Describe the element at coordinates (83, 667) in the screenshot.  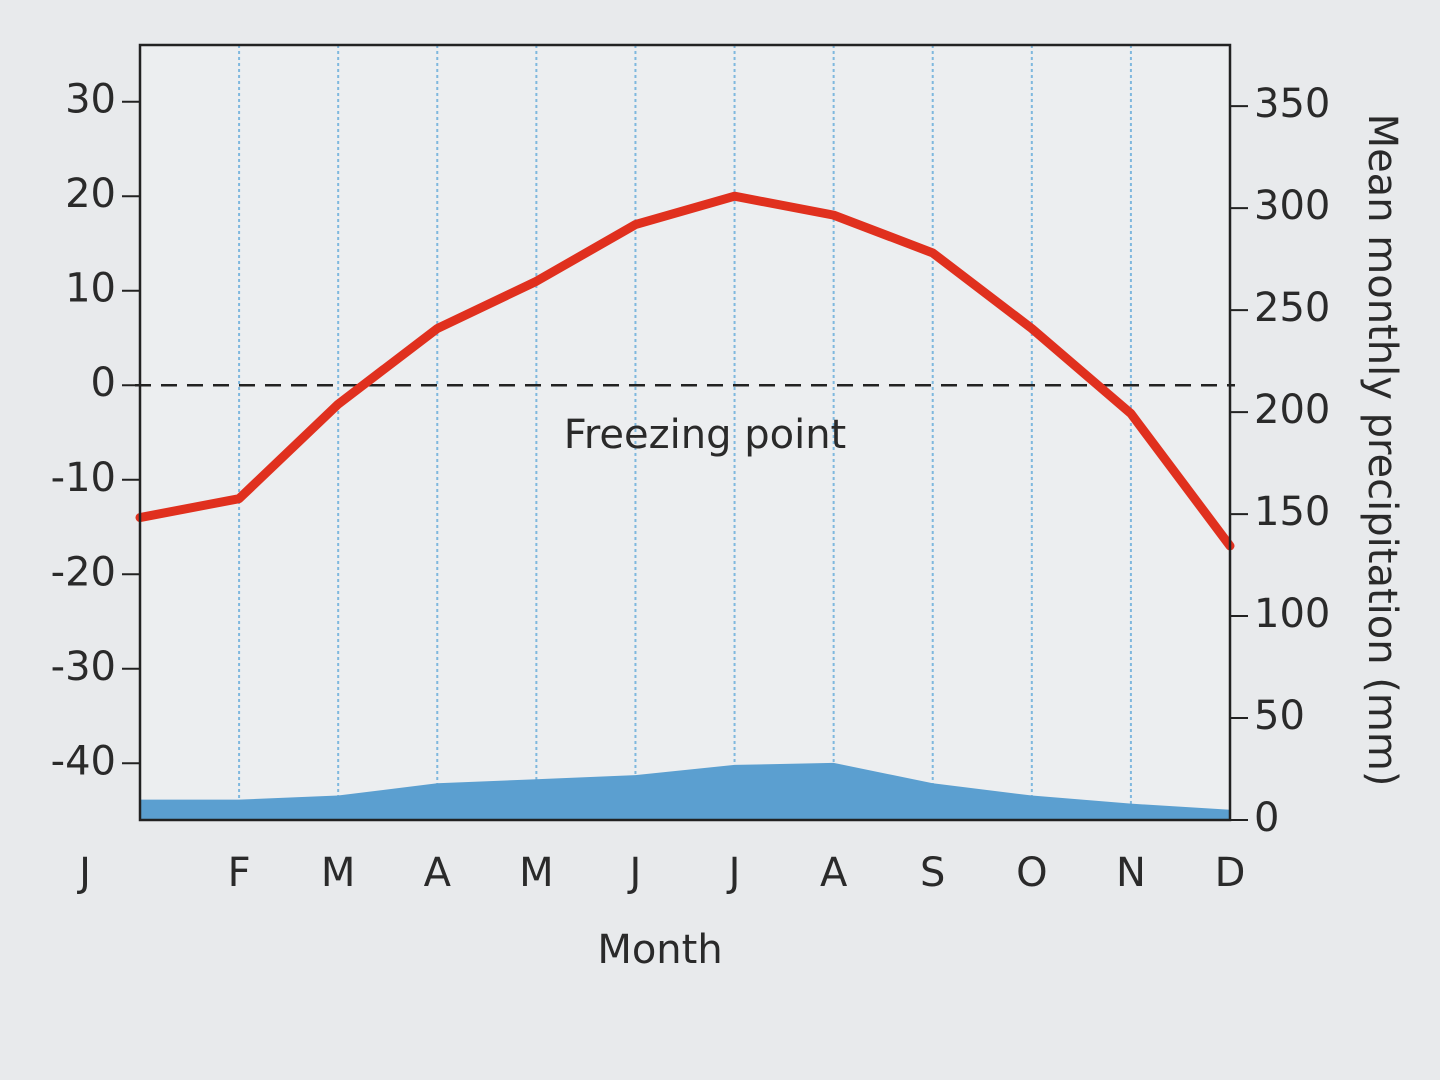
I see `y-tick-label: -30` at that location.